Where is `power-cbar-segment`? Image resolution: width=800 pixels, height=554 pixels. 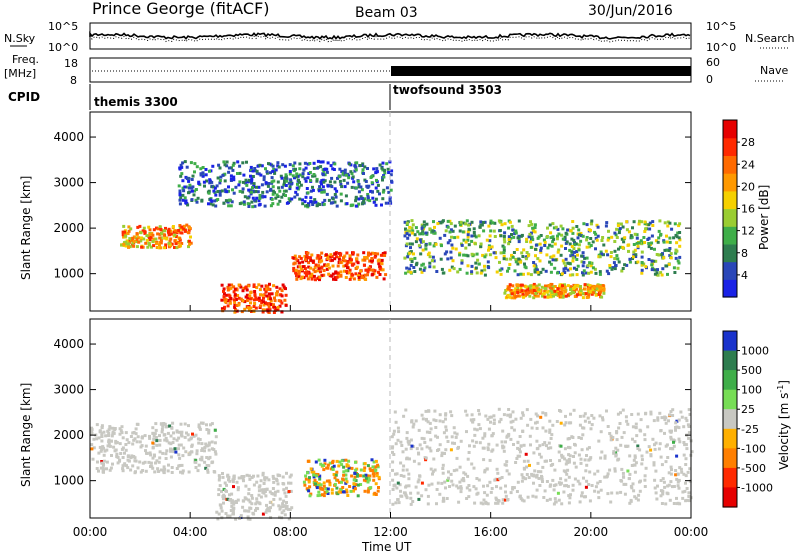
power-cbar-segment is located at coordinates (730, 189).